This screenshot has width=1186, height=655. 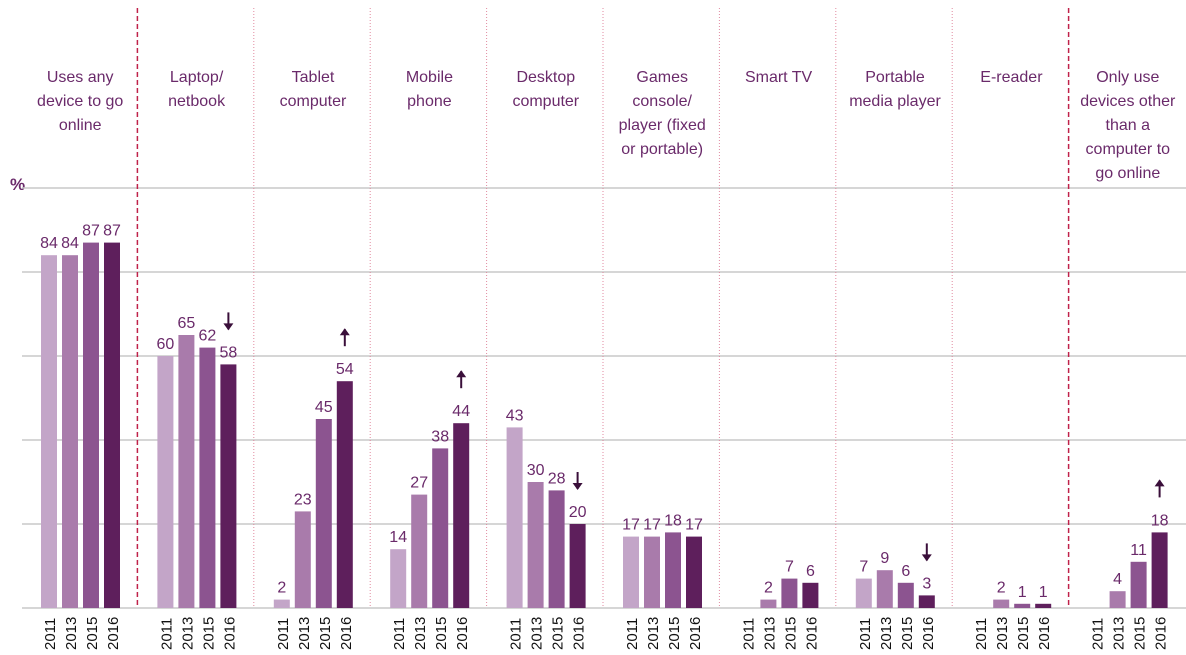 I want to click on category-label: Smart TV, so click(x=779, y=77).